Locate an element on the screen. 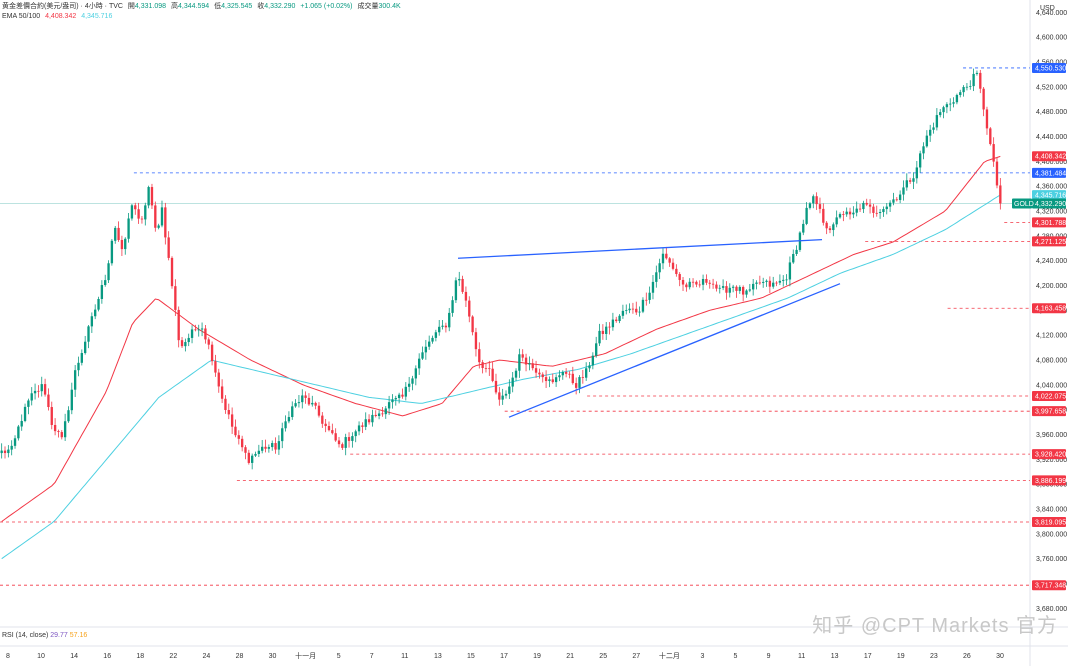  rsi-header: RSI (14, close) 29.77 57.16 is located at coordinates (44, 635).